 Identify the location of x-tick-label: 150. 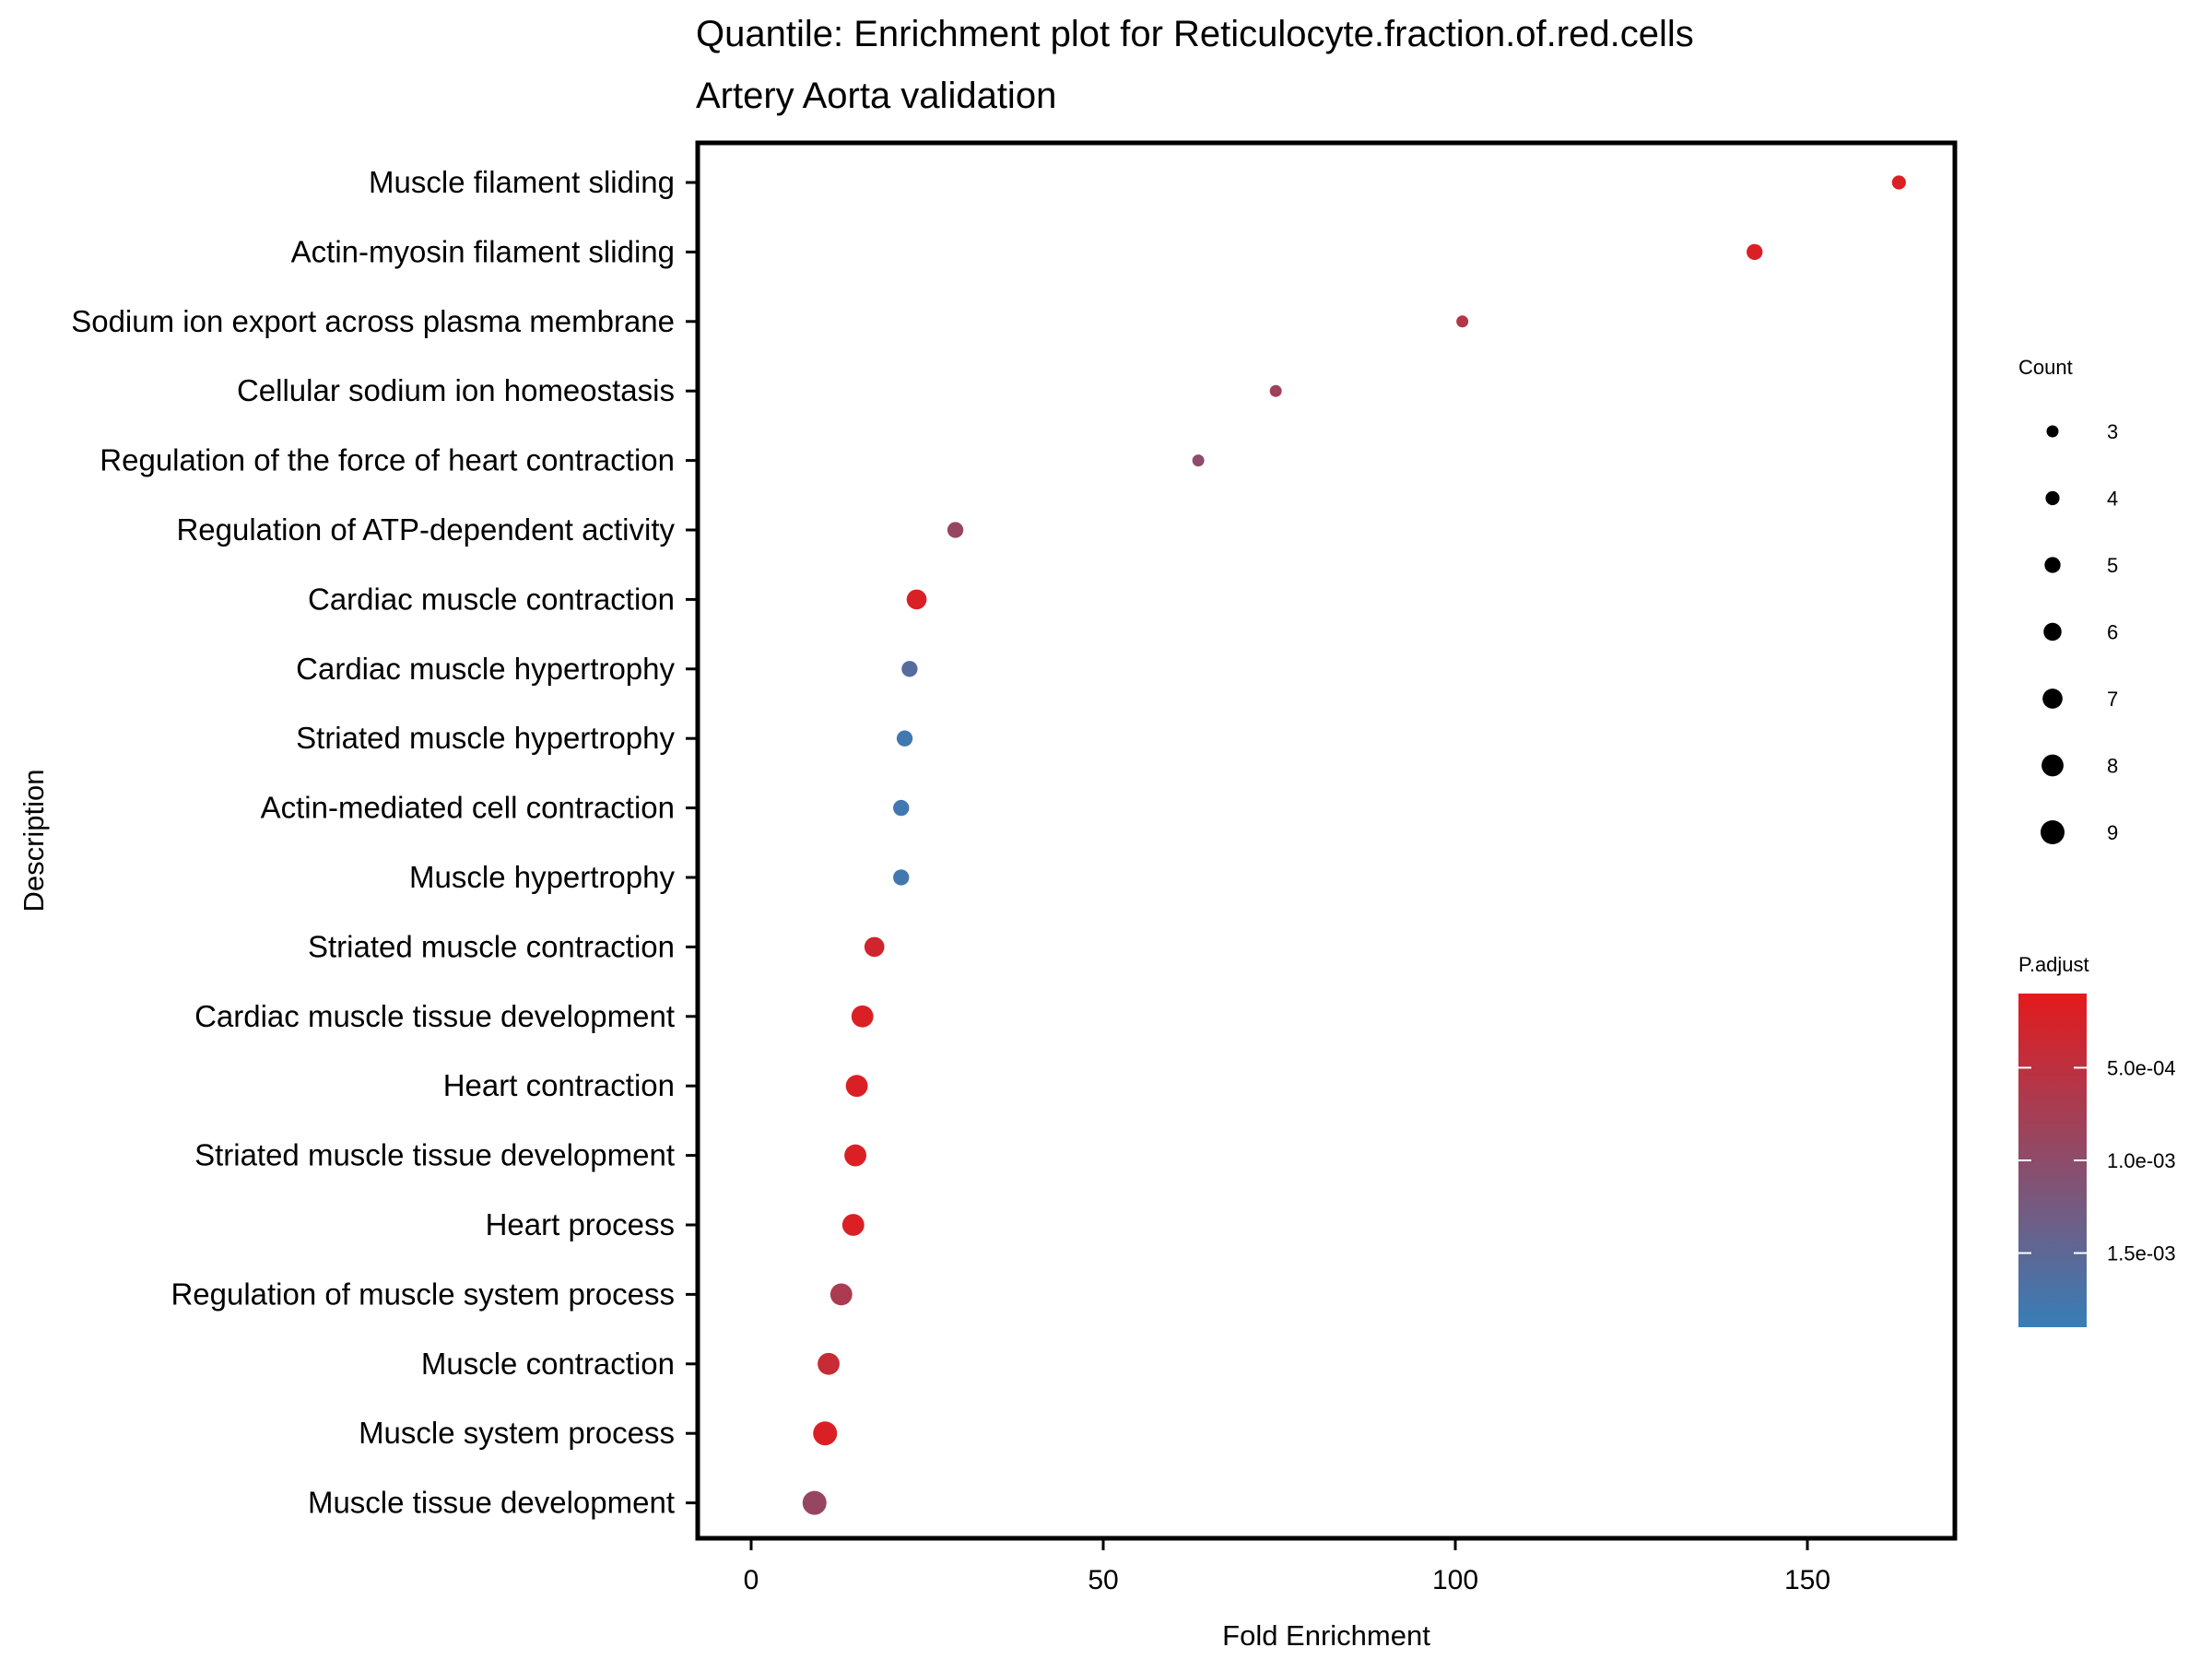
(1807, 1580).